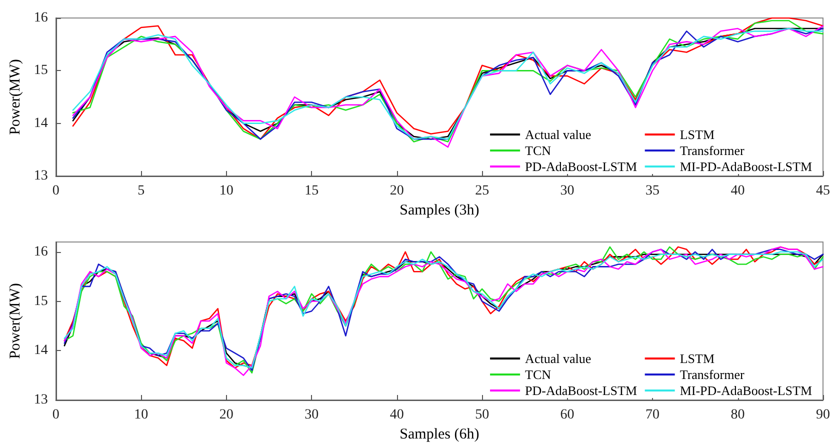  What do you see at coordinates (653, 191) in the screenshot?
I see `x-tick-label: 35` at bounding box center [653, 191].